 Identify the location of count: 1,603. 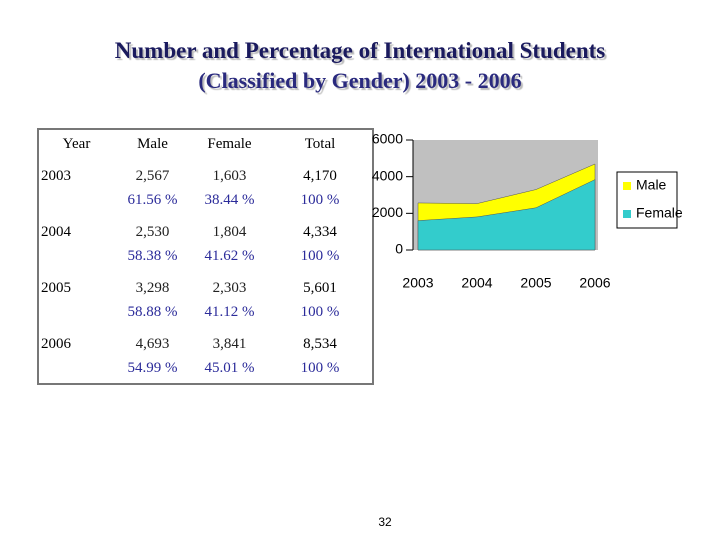
(229, 176).